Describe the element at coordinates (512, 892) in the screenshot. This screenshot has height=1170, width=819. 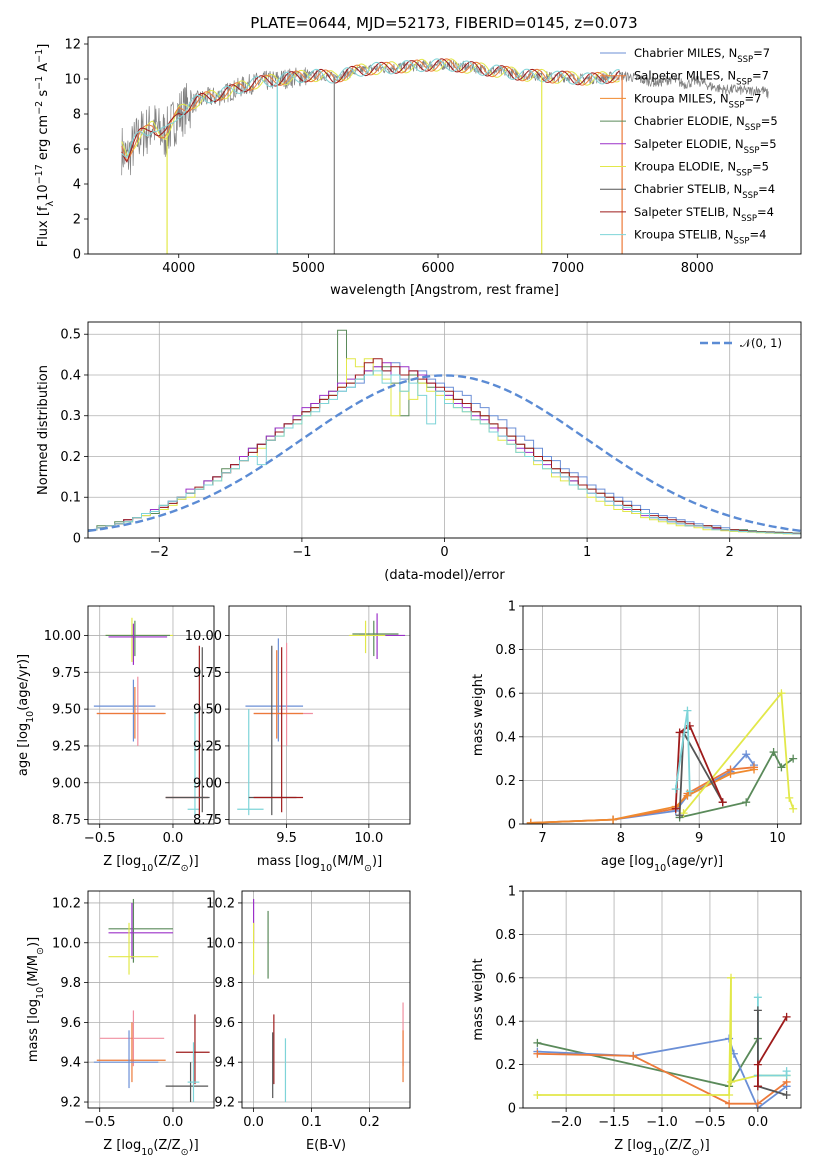
I see `y-tick-label: 1` at that location.